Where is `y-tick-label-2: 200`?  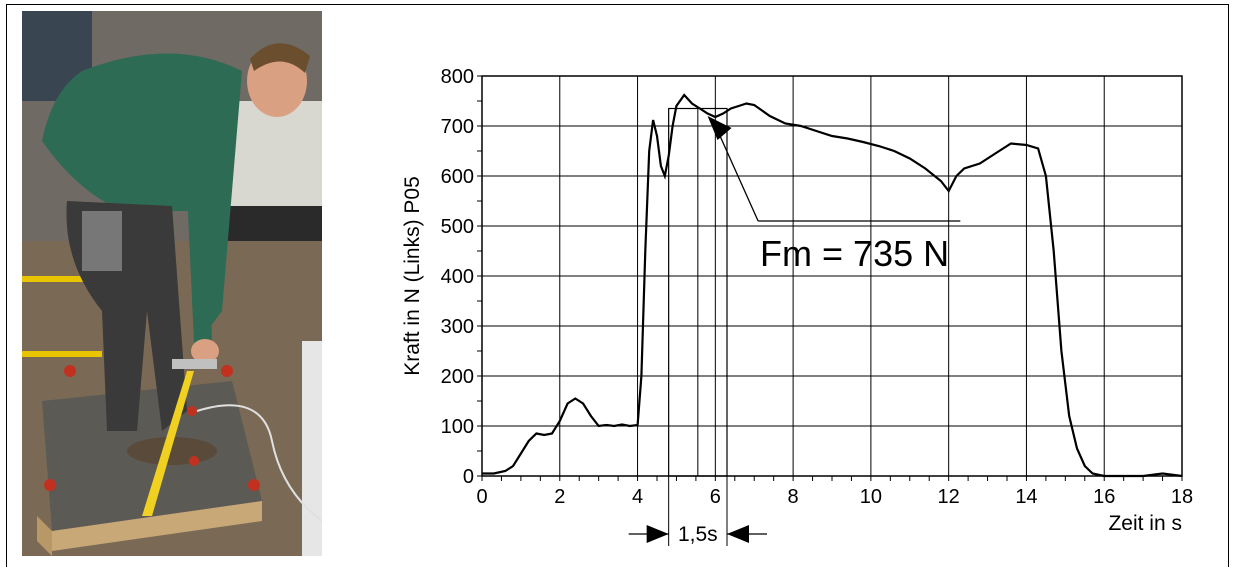 y-tick-label-2: 200 is located at coordinates (457, 377).